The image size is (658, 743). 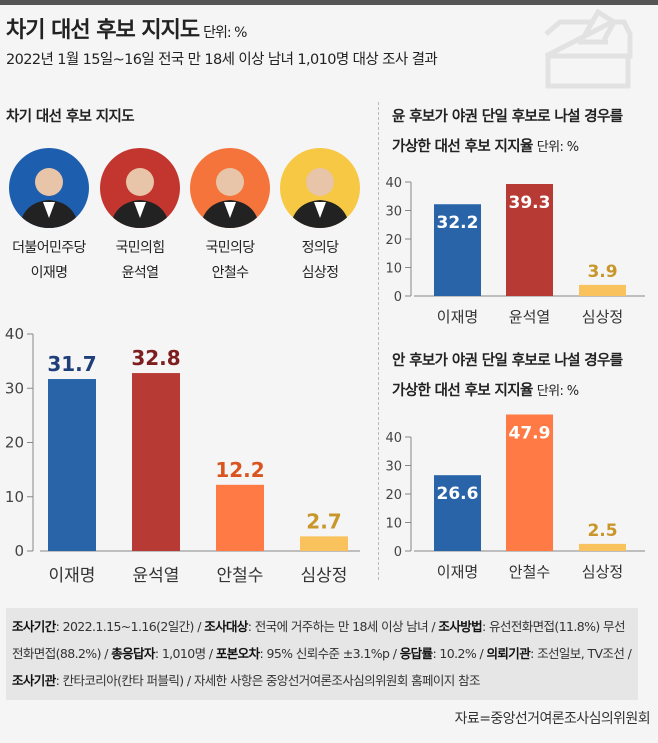 I want to click on note-key: 의뢰기관, so click(x=508, y=653).